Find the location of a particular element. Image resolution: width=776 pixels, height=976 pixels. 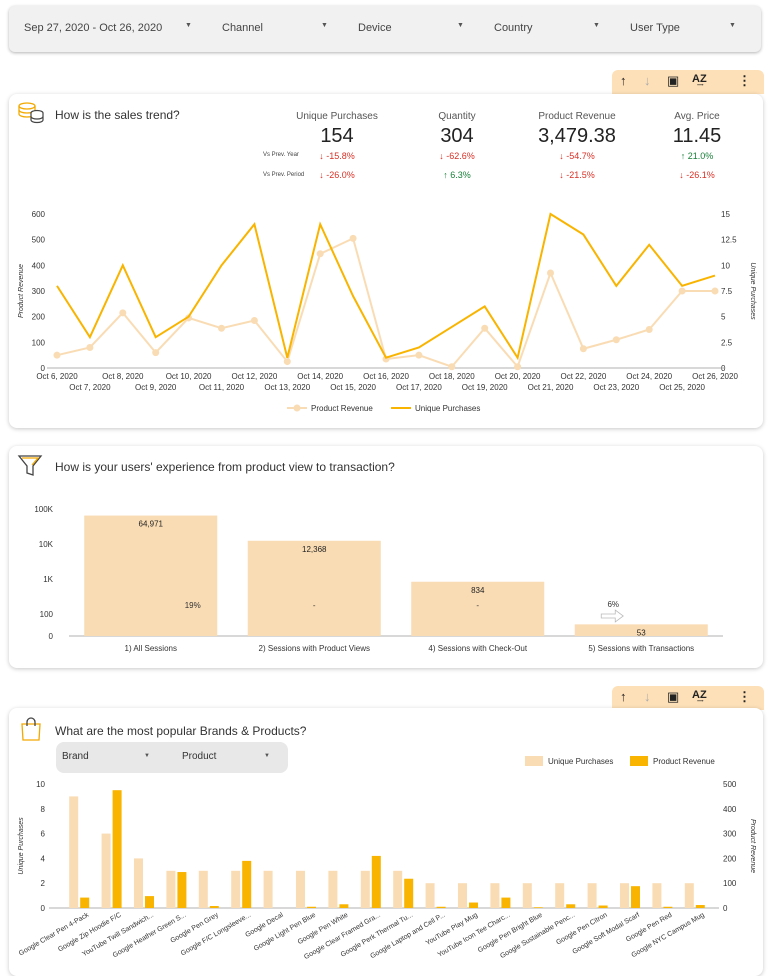

country-filter: Country is located at coordinates (513, 28).